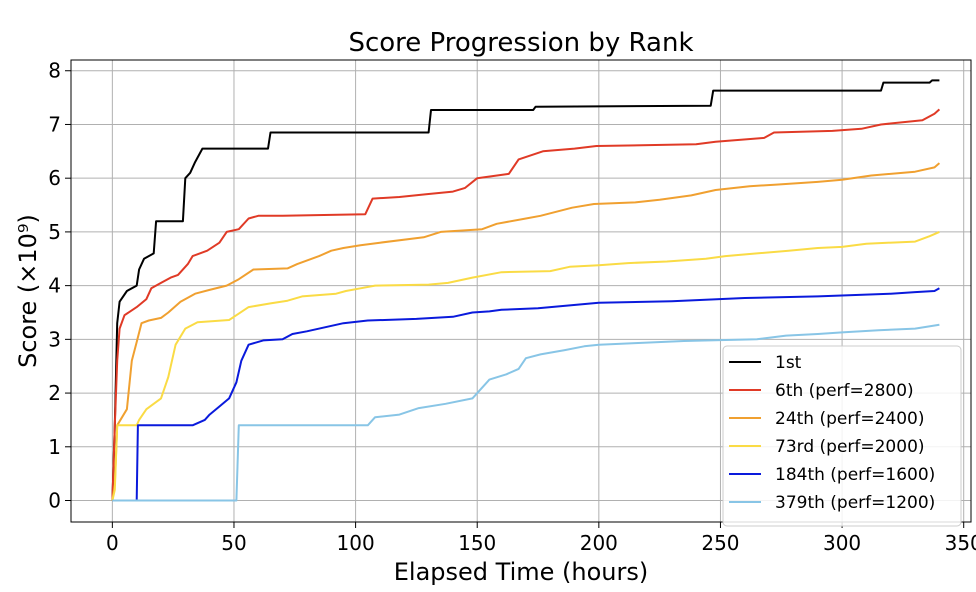 This screenshot has height=592, width=976. What do you see at coordinates (720, 543) in the screenshot?
I see `x-tick-label: 250` at bounding box center [720, 543].